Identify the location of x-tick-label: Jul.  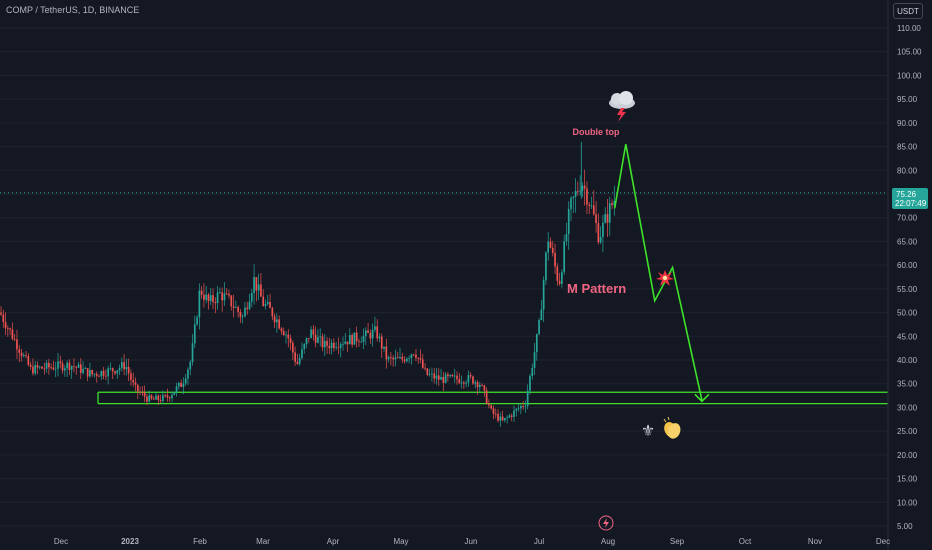
(539, 541).